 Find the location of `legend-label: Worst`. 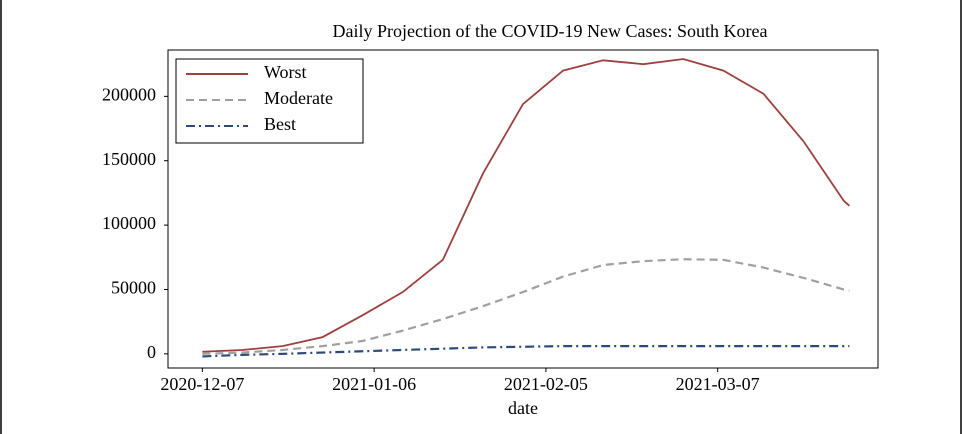

legend-label: Worst is located at coordinates (285, 72).